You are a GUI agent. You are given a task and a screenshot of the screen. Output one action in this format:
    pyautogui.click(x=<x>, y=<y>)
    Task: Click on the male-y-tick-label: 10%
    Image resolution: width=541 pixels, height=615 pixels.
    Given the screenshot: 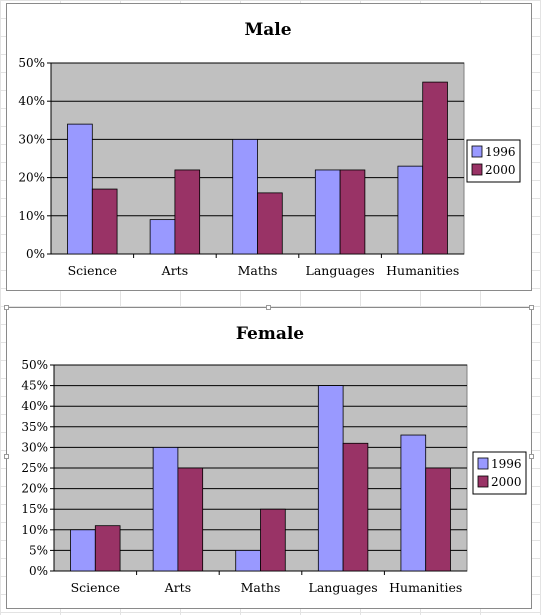 What is the action you would take?
    pyautogui.click(x=31, y=216)
    